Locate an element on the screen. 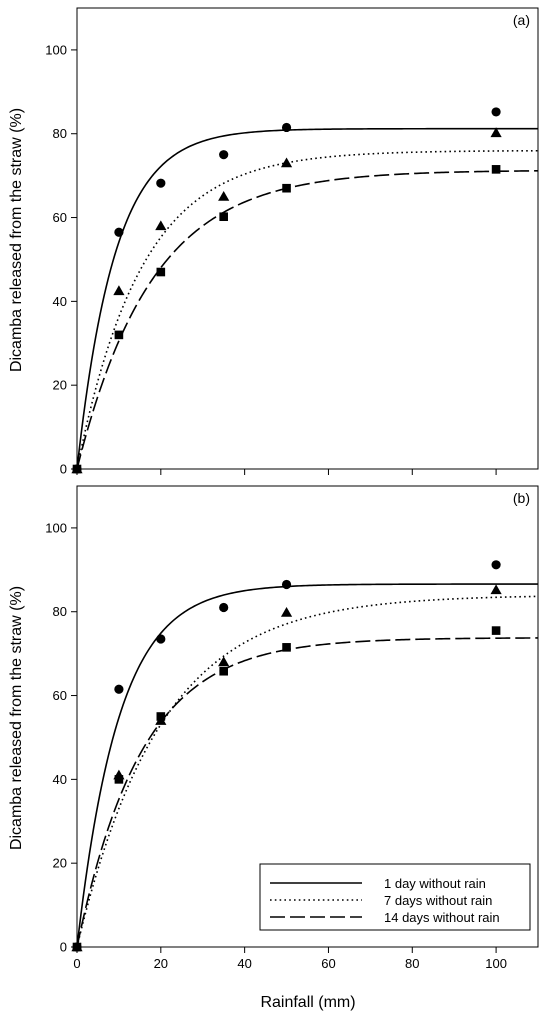  y-tick-label-b: 20 is located at coordinates (60, 863).